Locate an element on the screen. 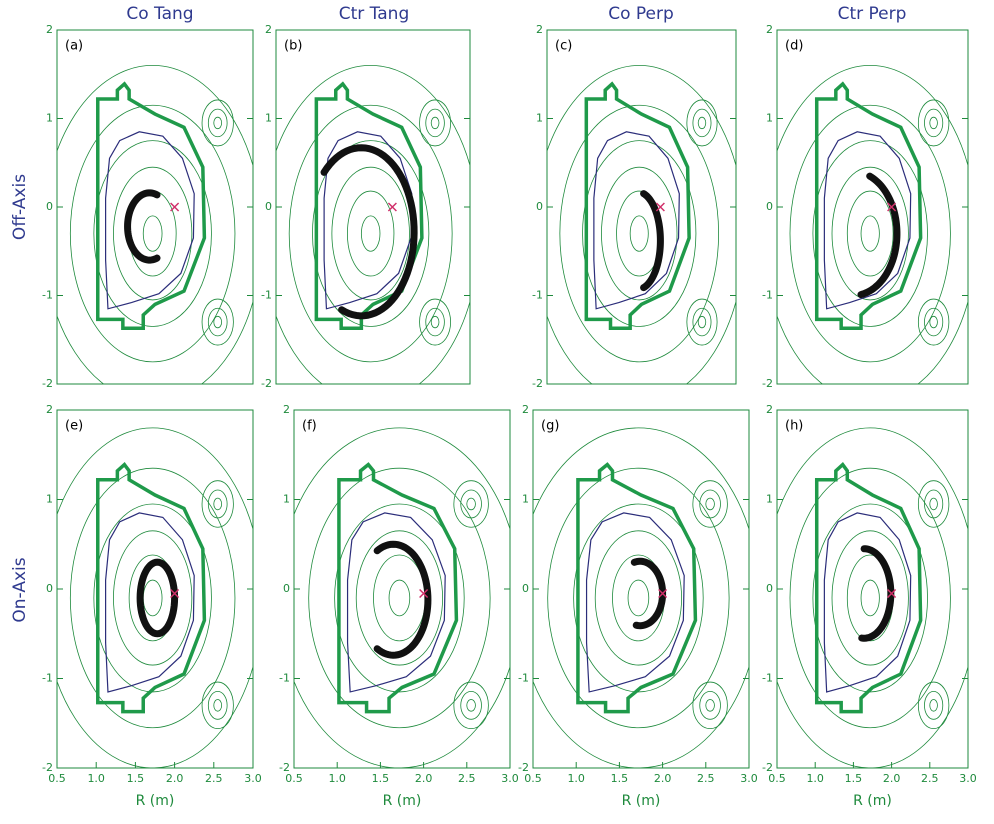 This screenshot has height=824, width=994. panel-label: (c) is located at coordinates (563, 46).